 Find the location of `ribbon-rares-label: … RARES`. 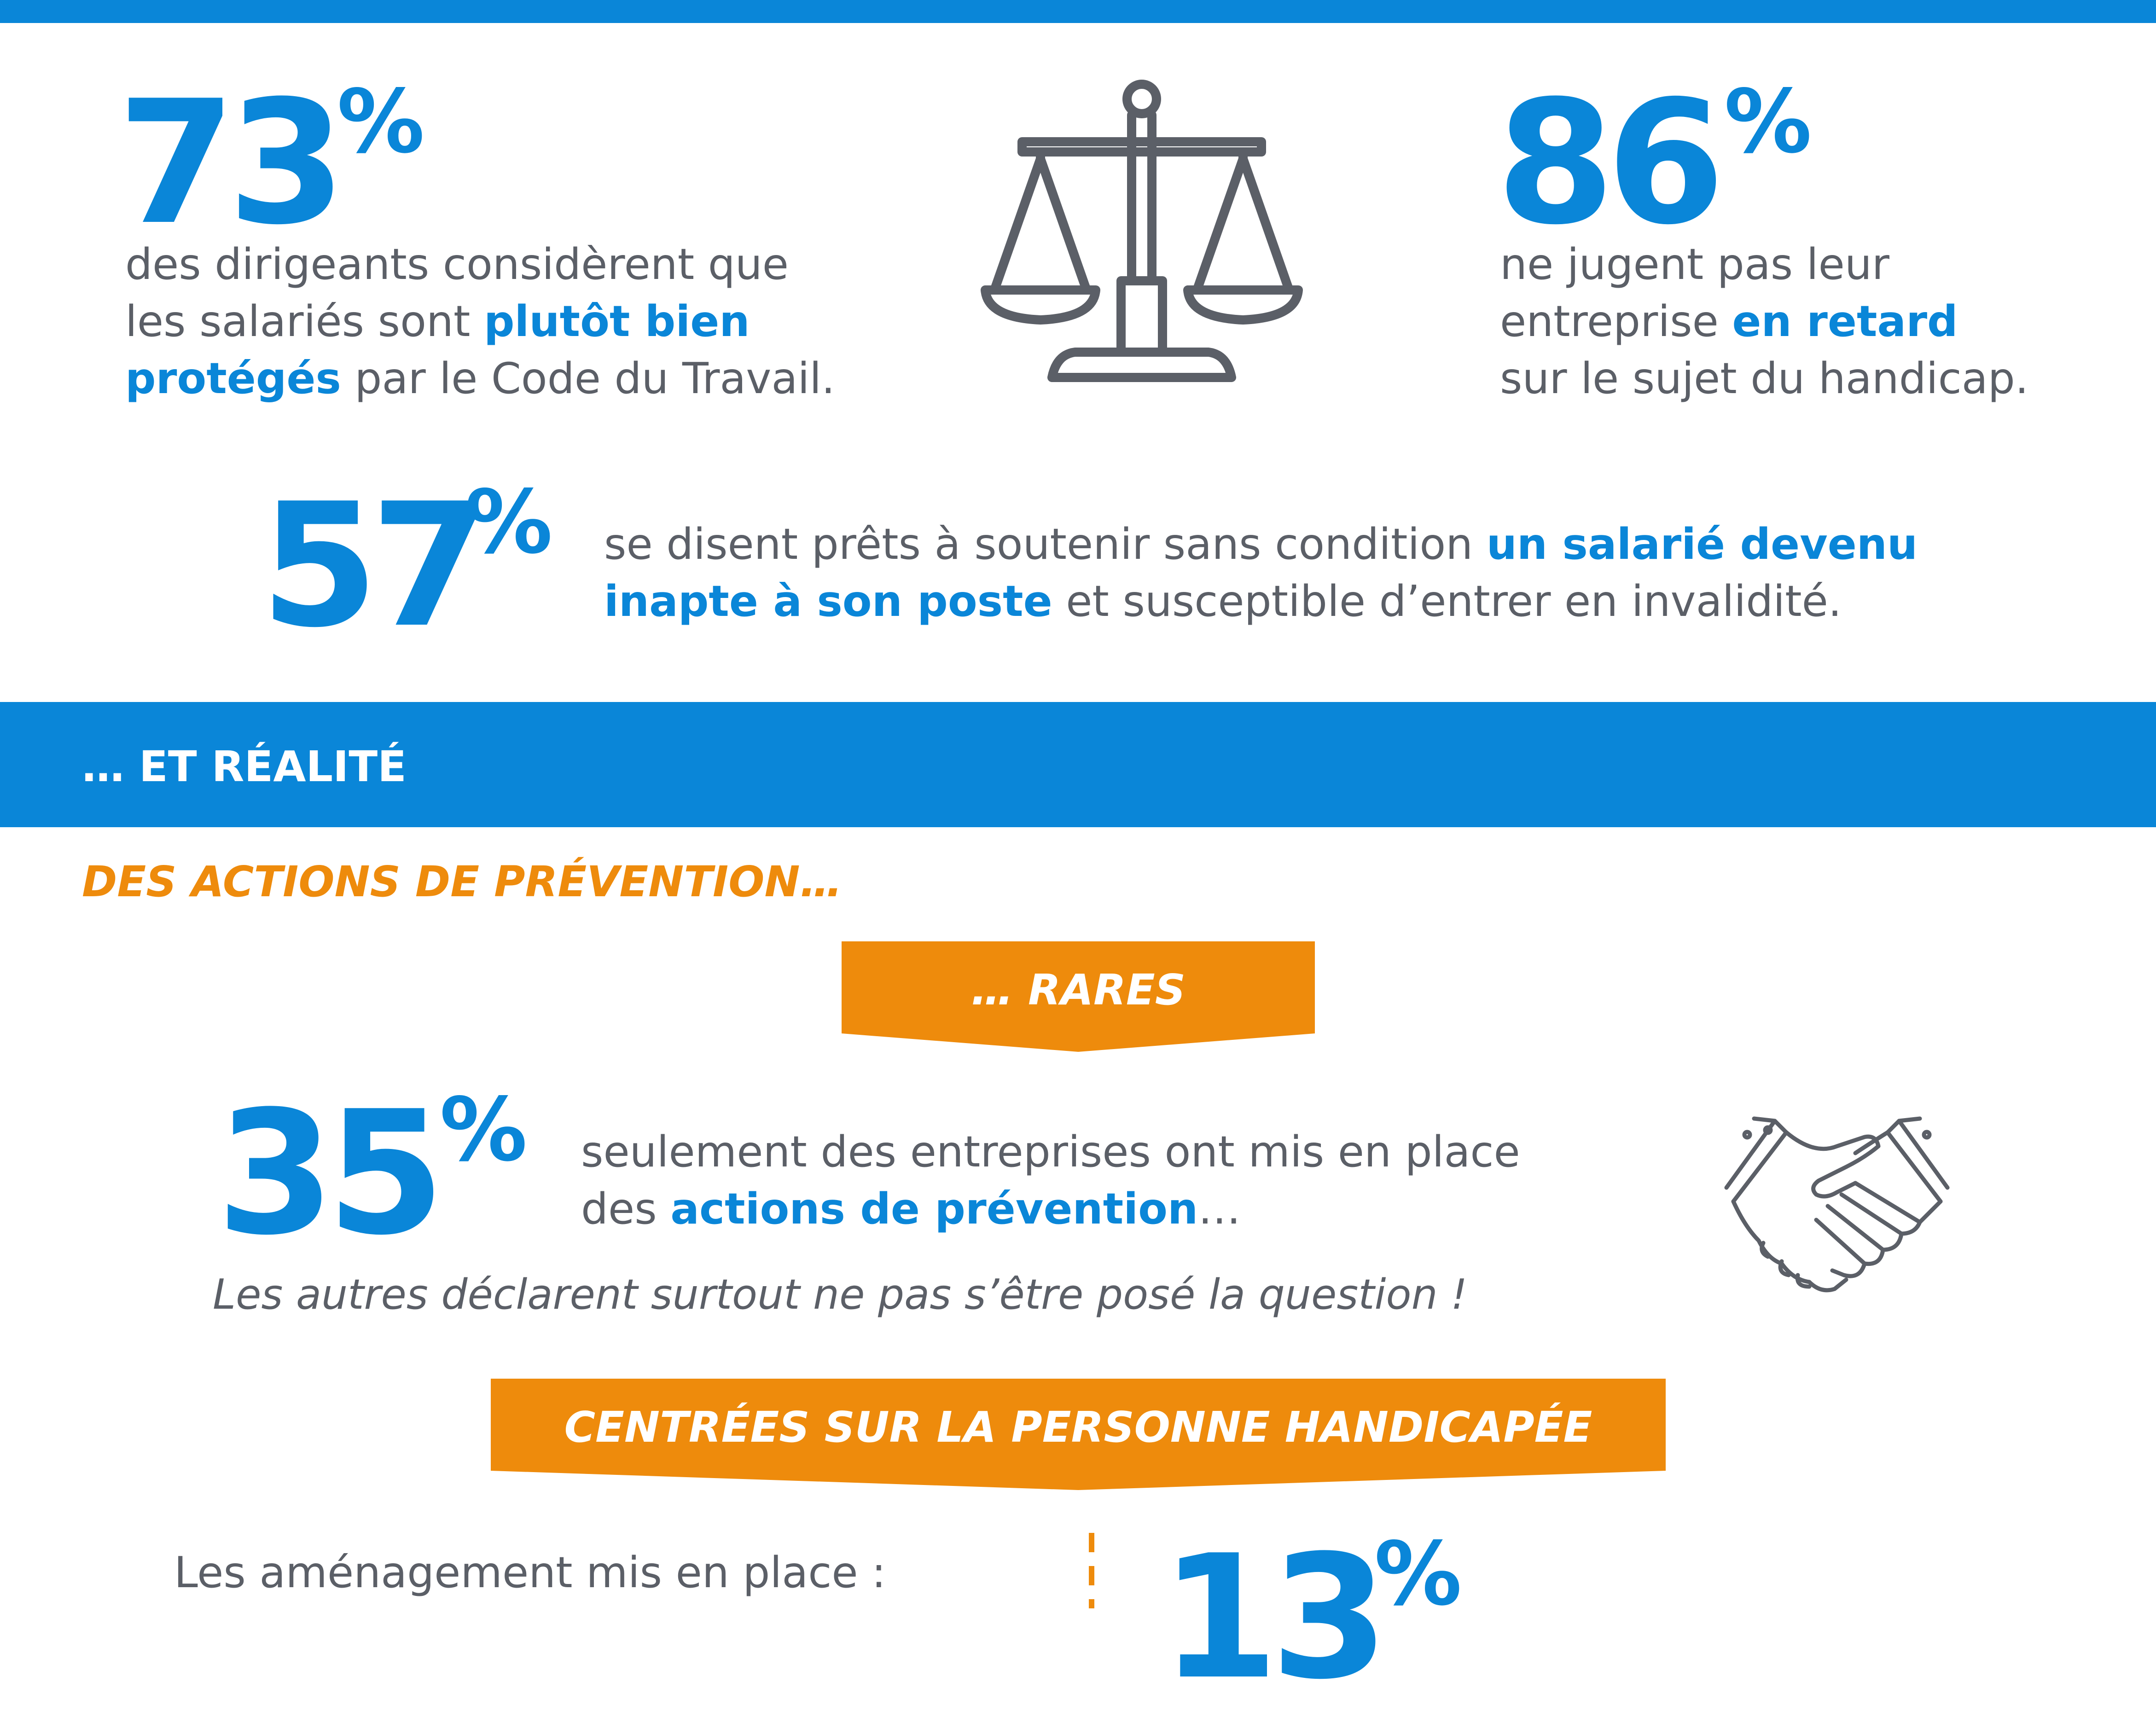

ribbon-rares-label: … RARES is located at coordinates (1078, 990).